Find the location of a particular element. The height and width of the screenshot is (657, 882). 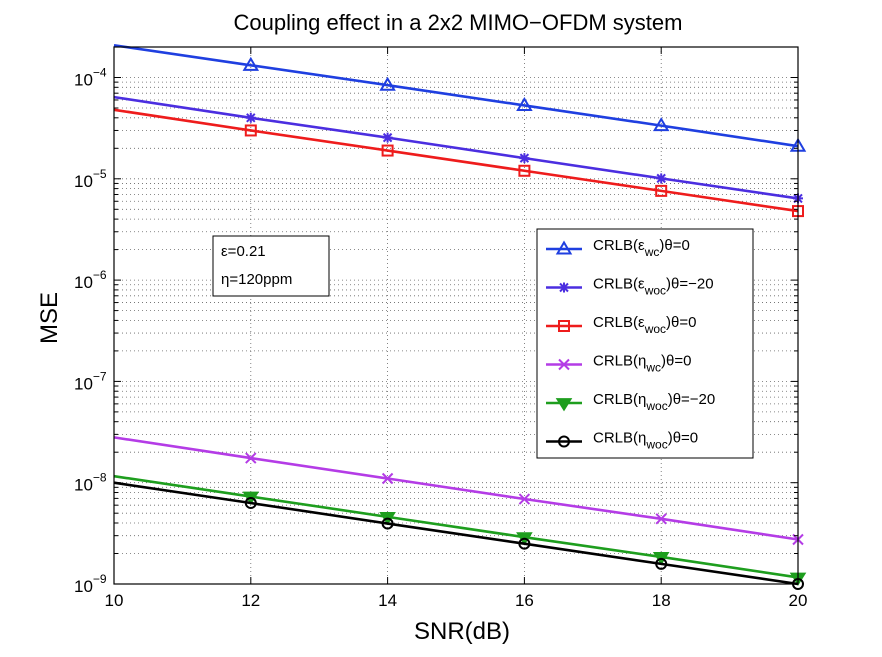

y-tick-label: 10⁻⁹ is located at coordinates (90, 584).